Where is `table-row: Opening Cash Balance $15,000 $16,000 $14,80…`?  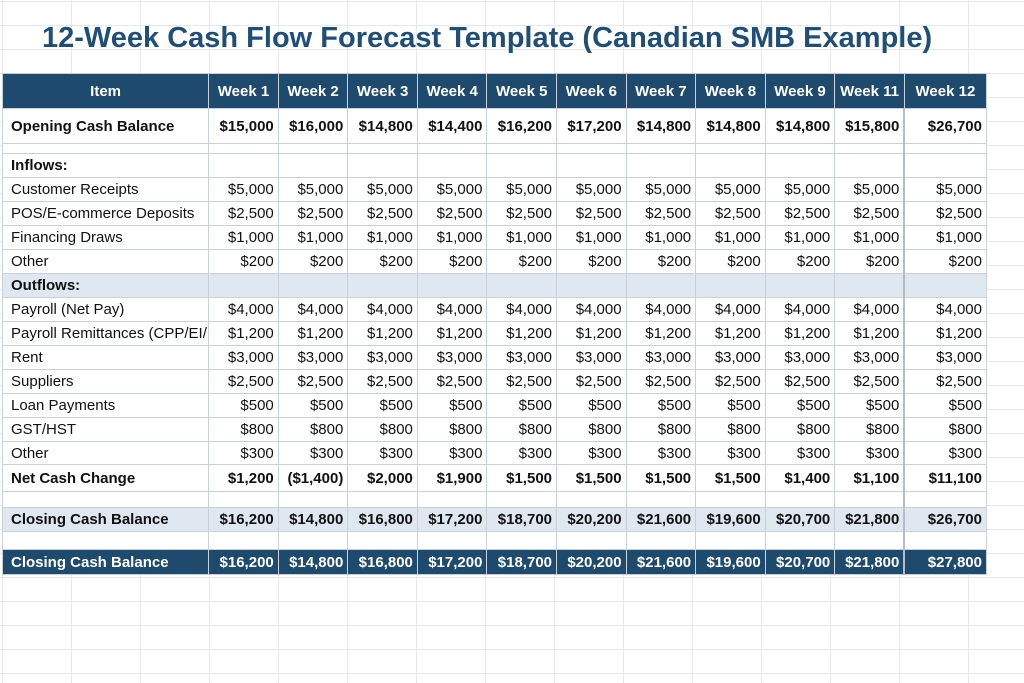
table-row: Opening Cash Balance $15,000 $16,000 $14,80… is located at coordinates (494, 126).